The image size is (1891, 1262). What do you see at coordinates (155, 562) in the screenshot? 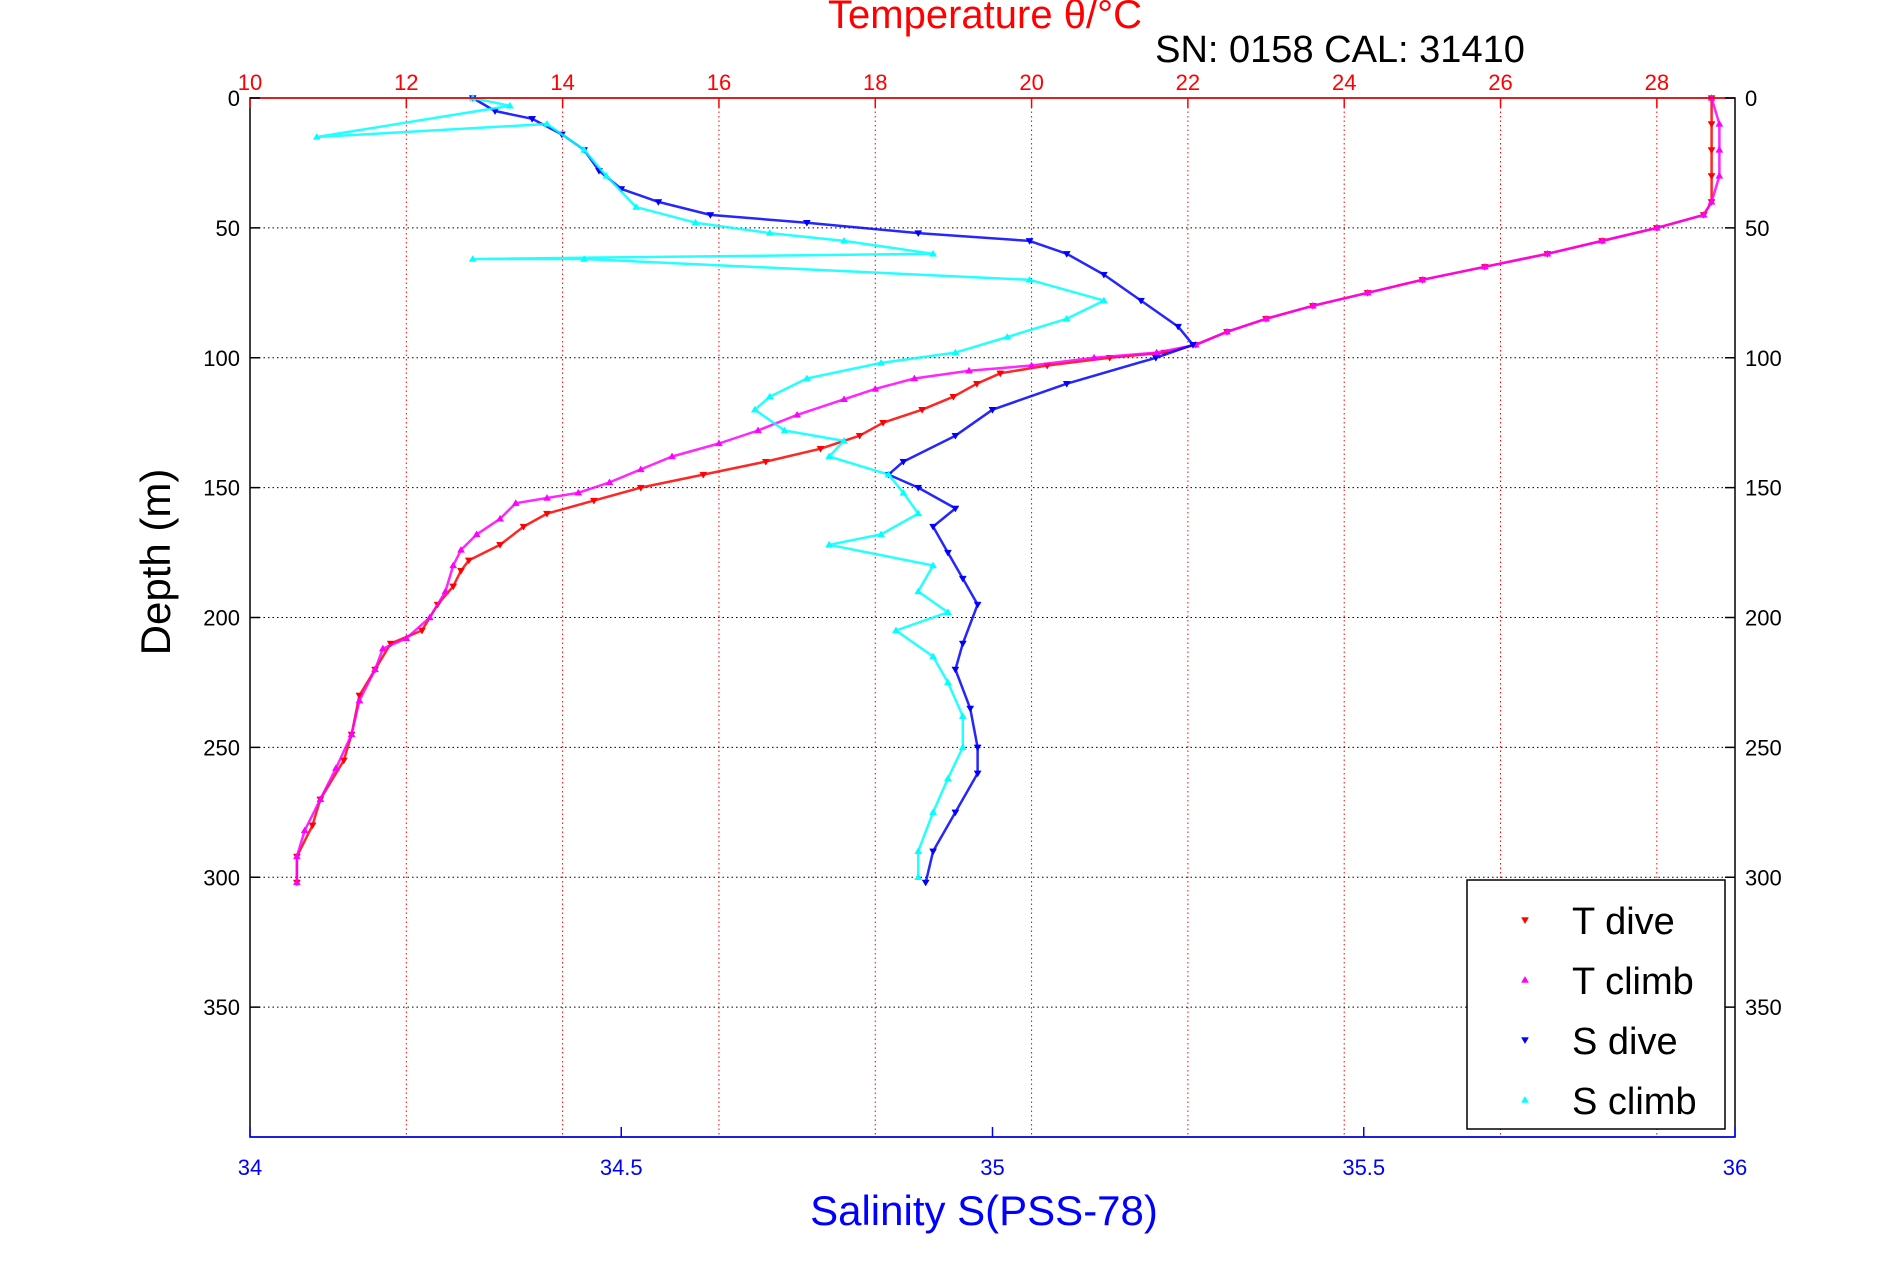
I see `y-axis-label: Depth (m)` at bounding box center [155, 562].